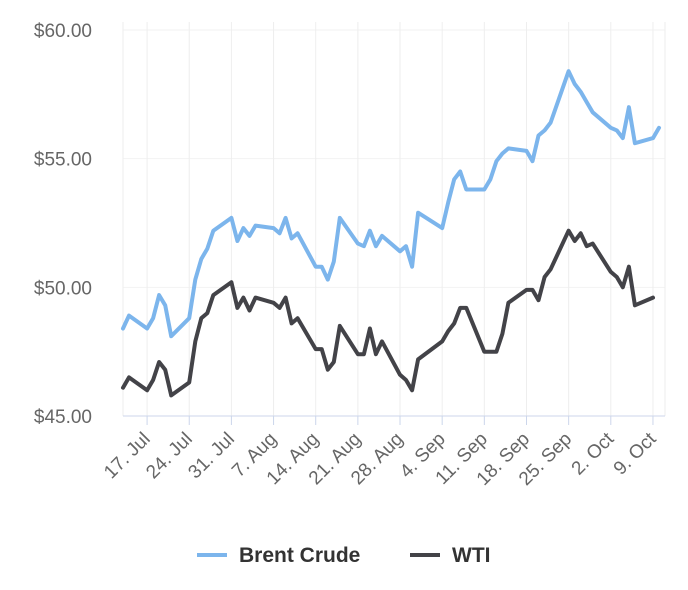 The height and width of the screenshot is (590, 688). I want to click on legend-label: Brent Crude, so click(299, 555).